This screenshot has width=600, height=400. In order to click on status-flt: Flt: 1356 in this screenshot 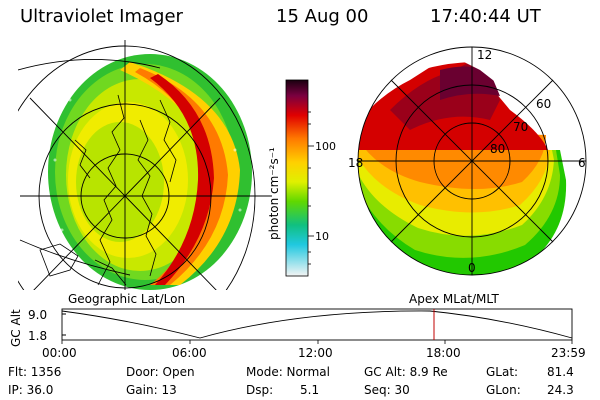, I will do `click(35, 372)`.